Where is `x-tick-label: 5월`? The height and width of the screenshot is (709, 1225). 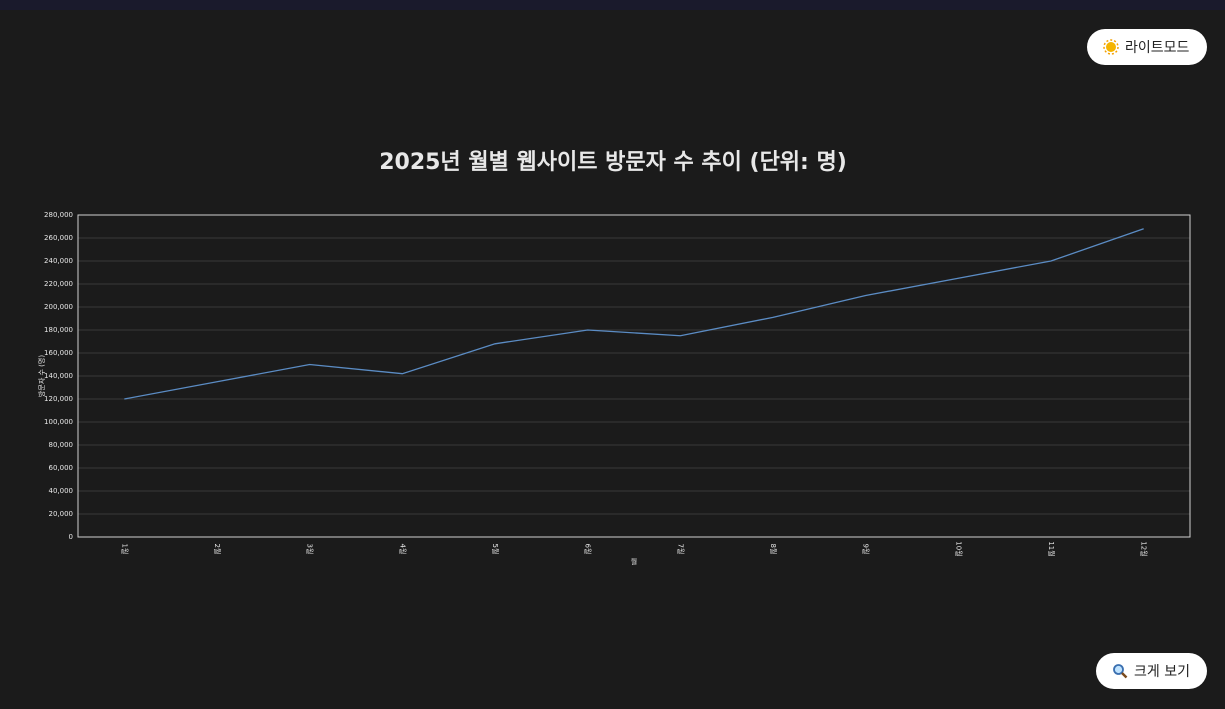
x-tick-label: 5월 is located at coordinates (495, 549).